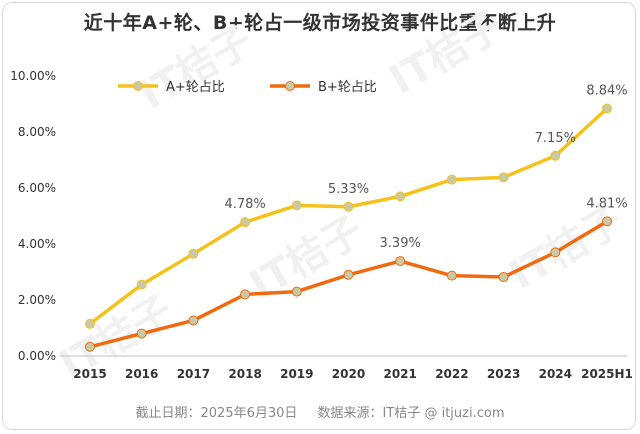  Describe the element at coordinates (606, 90) in the screenshot. I see `data-label: 8.84%` at that location.